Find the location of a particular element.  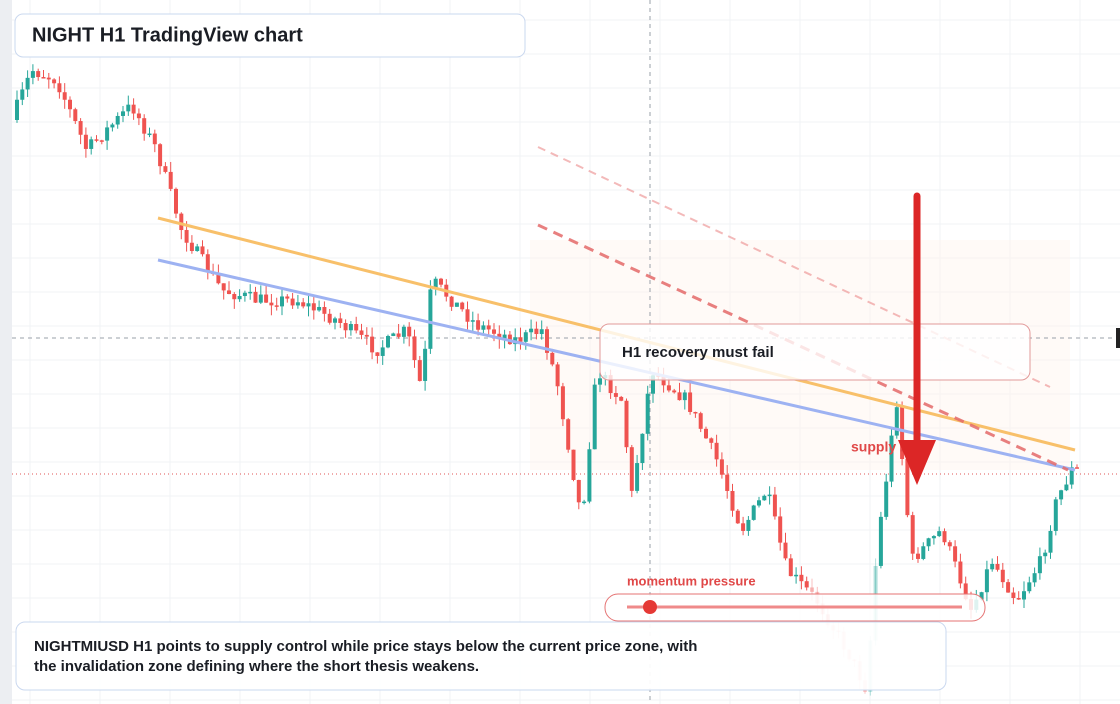

title-box is located at coordinates (270, 35).